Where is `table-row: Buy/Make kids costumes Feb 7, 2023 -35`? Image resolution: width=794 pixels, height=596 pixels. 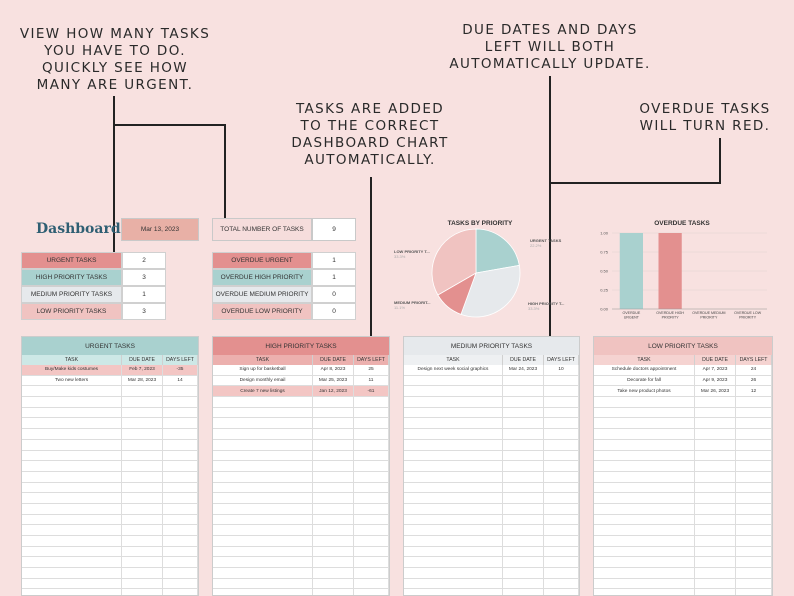 table-row: Buy/Make kids costumes Feb 7, 2023 -35 is located at coordinates (110, 370).